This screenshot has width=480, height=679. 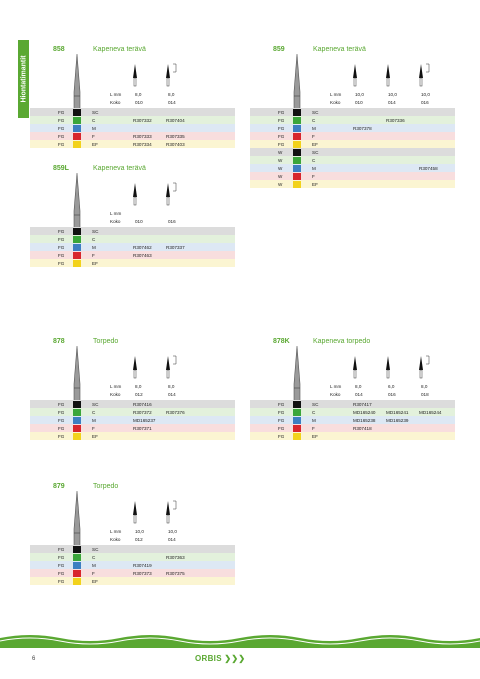 What do you see at coordinates (220, 658) in the screenshot?
I see `logo: ORBIS ❯❯❯` at bounding box center [220, 658].